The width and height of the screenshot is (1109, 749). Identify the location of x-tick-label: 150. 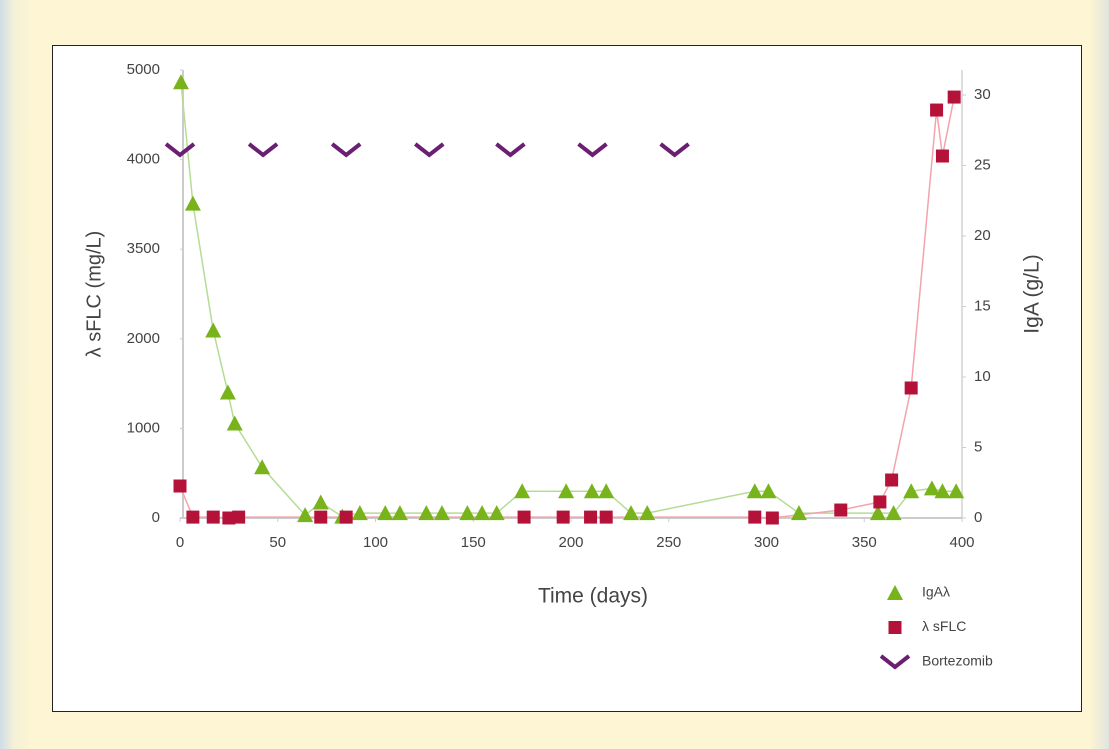
(473, 542).